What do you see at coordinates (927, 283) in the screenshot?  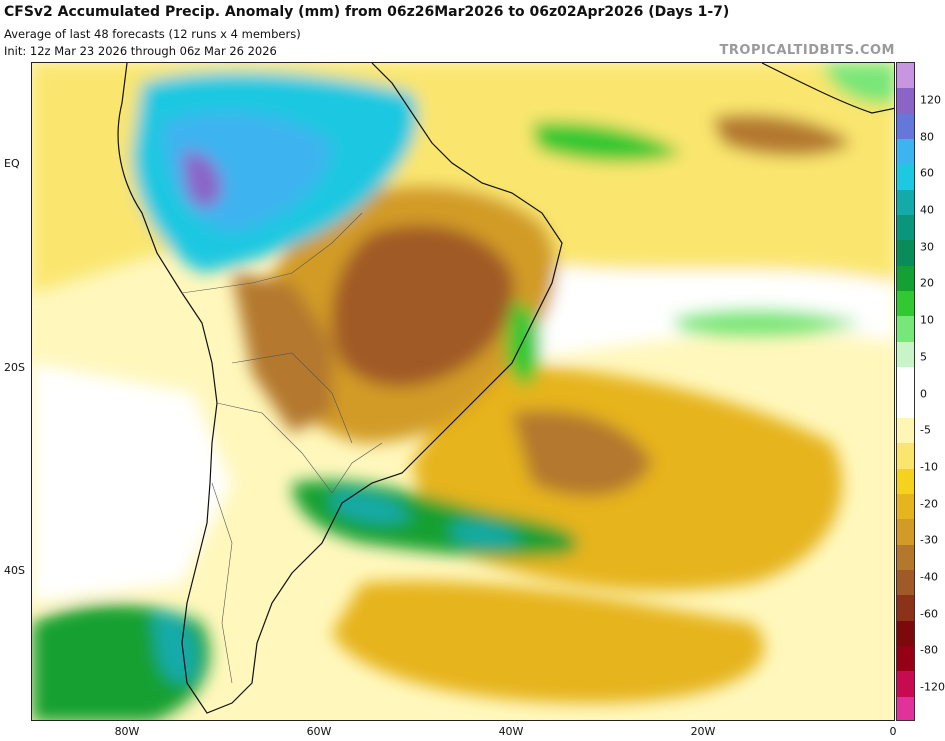 I see `colorbar-label: 20` at bounding box center [927, 283].